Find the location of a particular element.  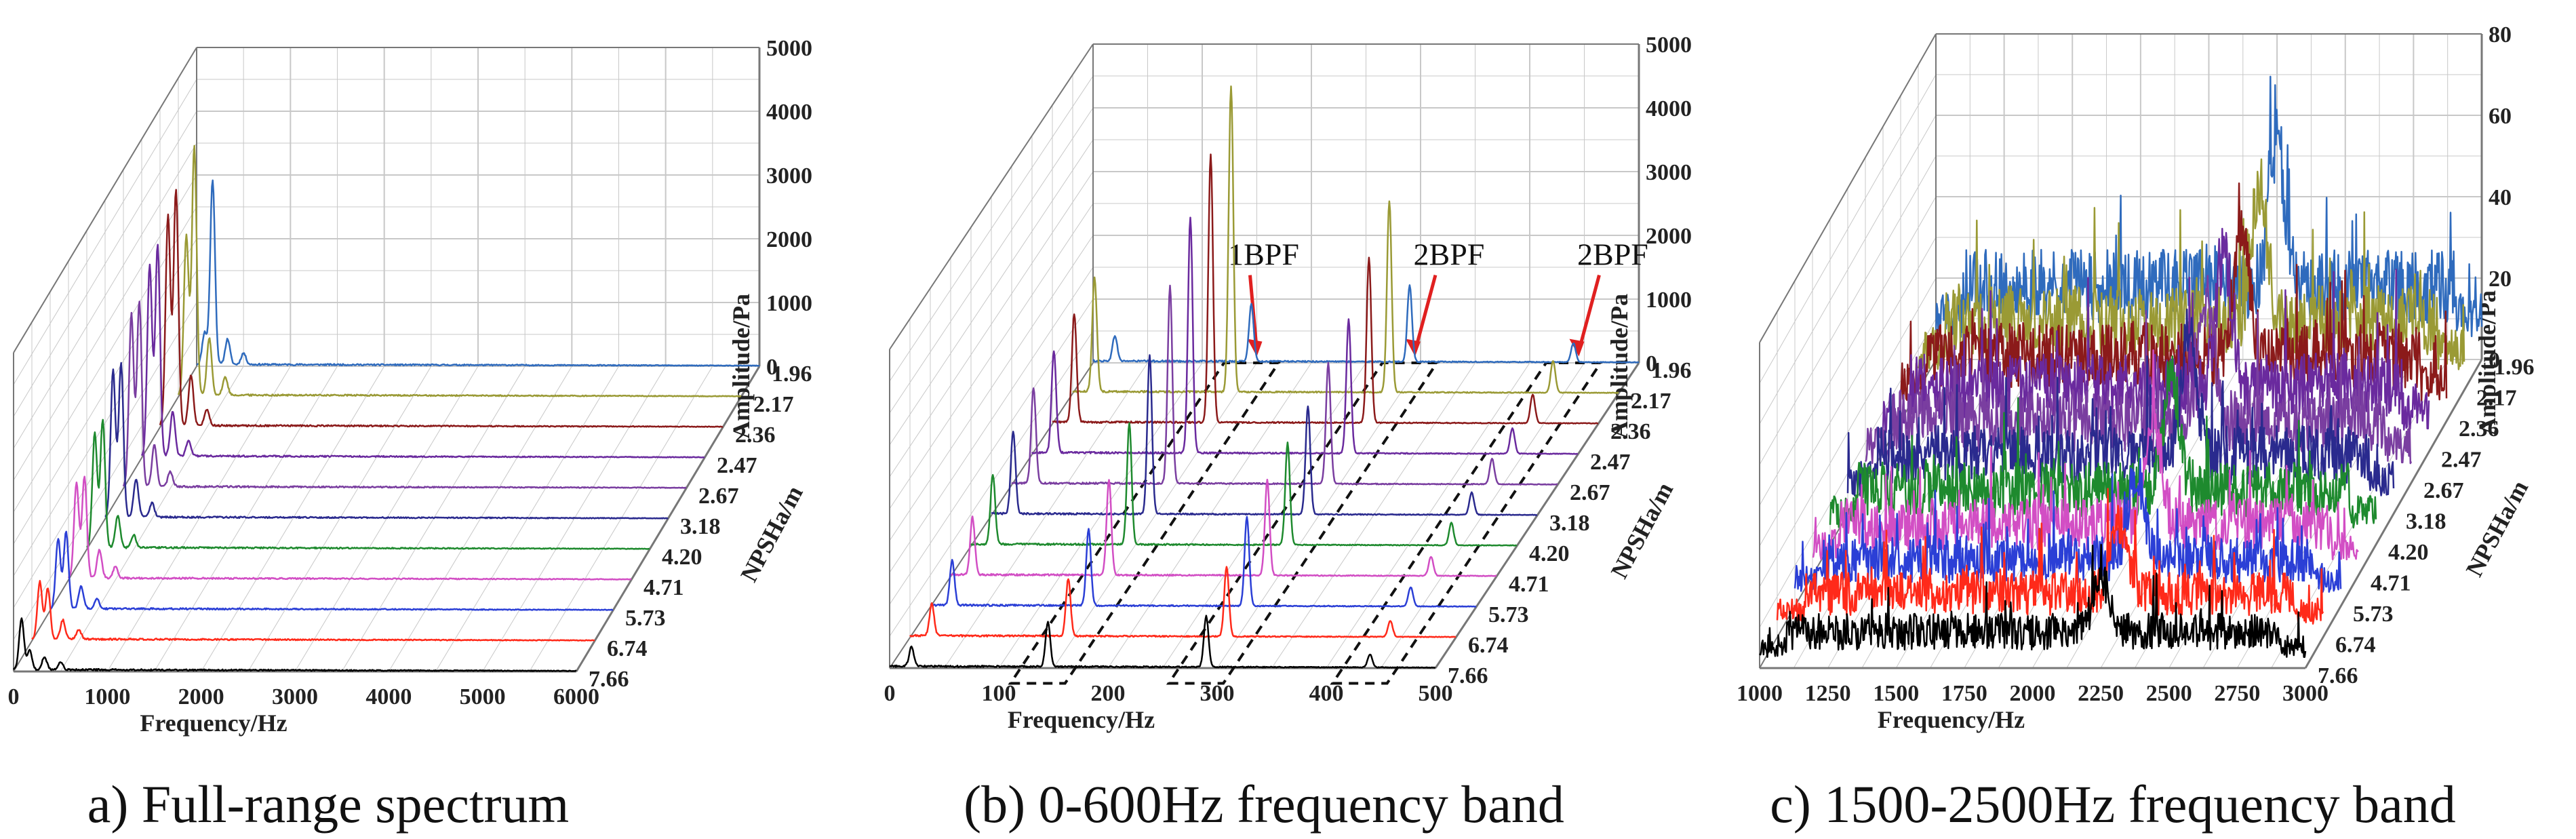

side-floor-line is located at coordinates (992, 515).